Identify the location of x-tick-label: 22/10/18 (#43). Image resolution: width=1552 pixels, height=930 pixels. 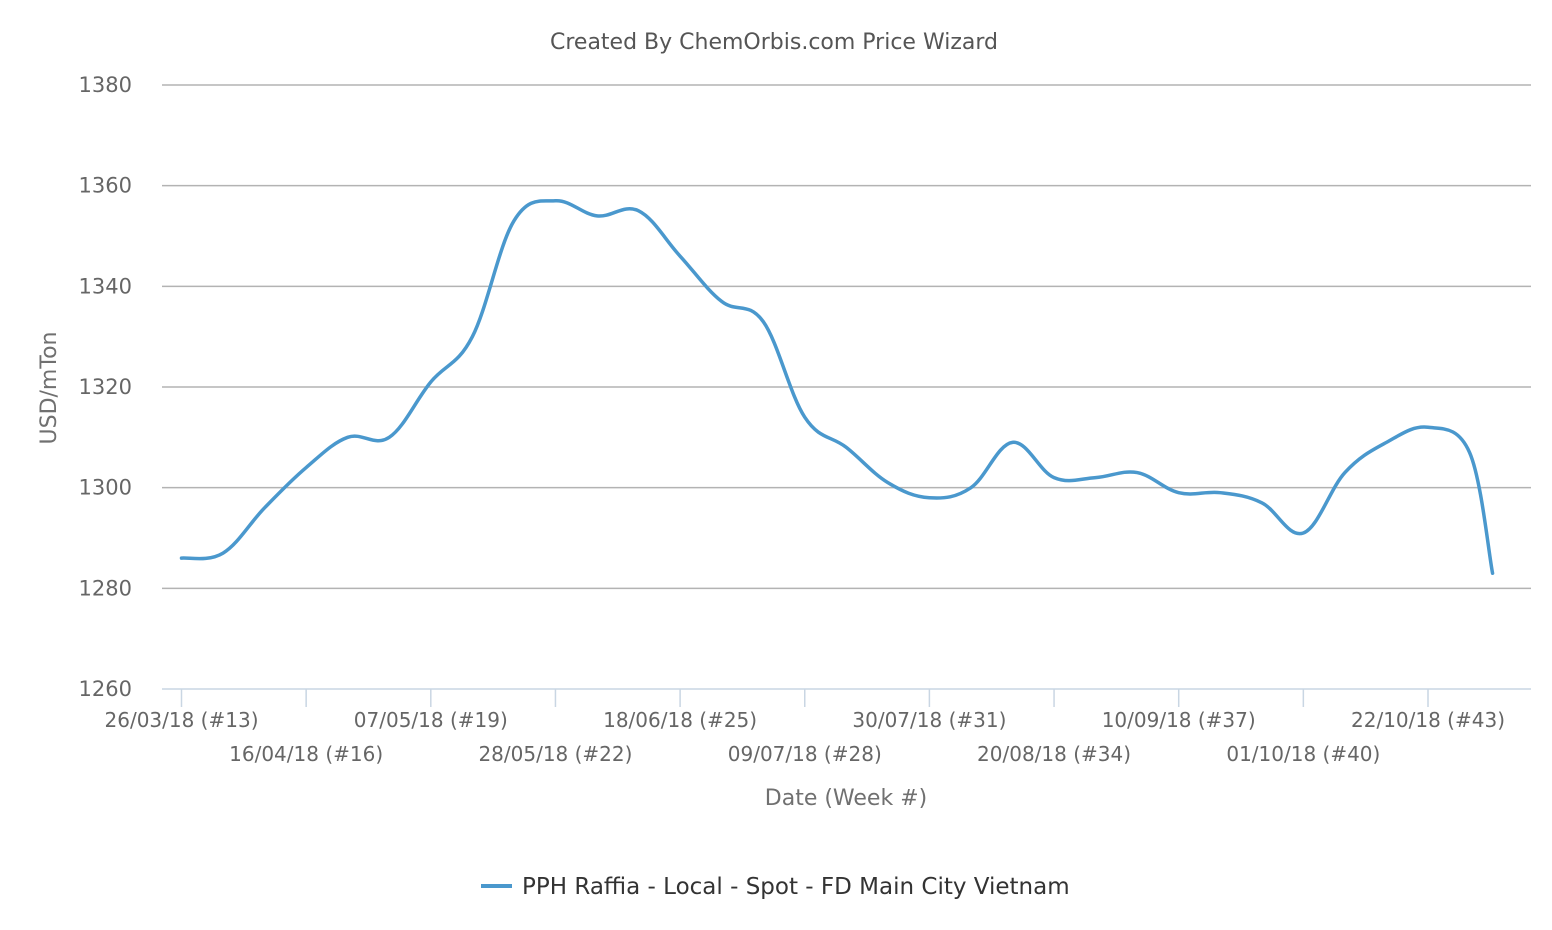
(1428, 720).